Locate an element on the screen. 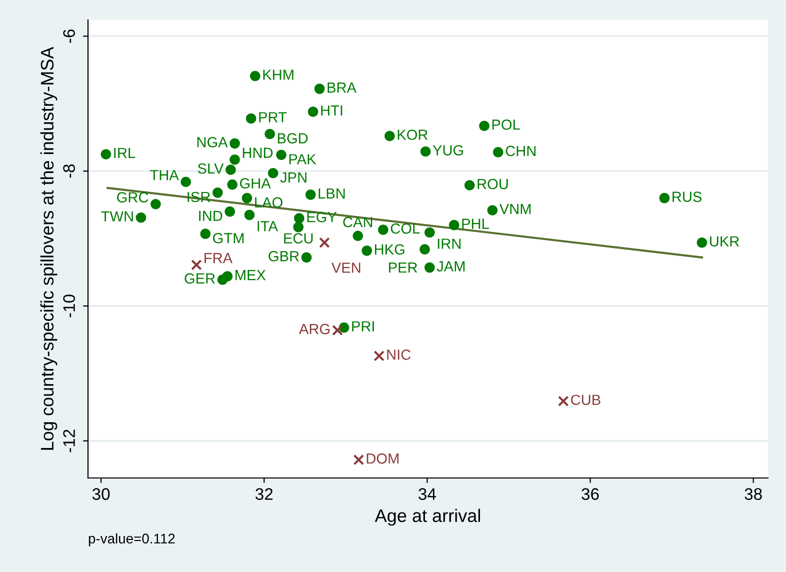 Image resolution: width=786 pixels, height=572 pixels. data-label: GRC is located at coordinates (132, 197).